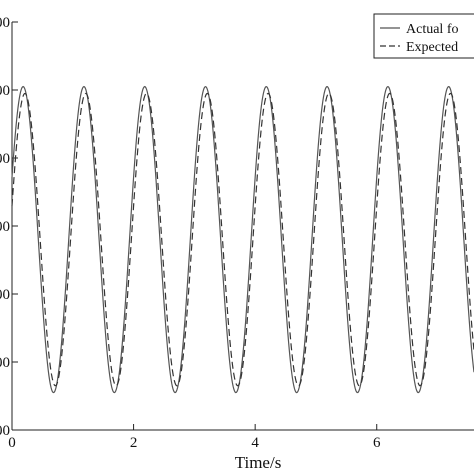  I want to click on legend-box, so click(423, 36).